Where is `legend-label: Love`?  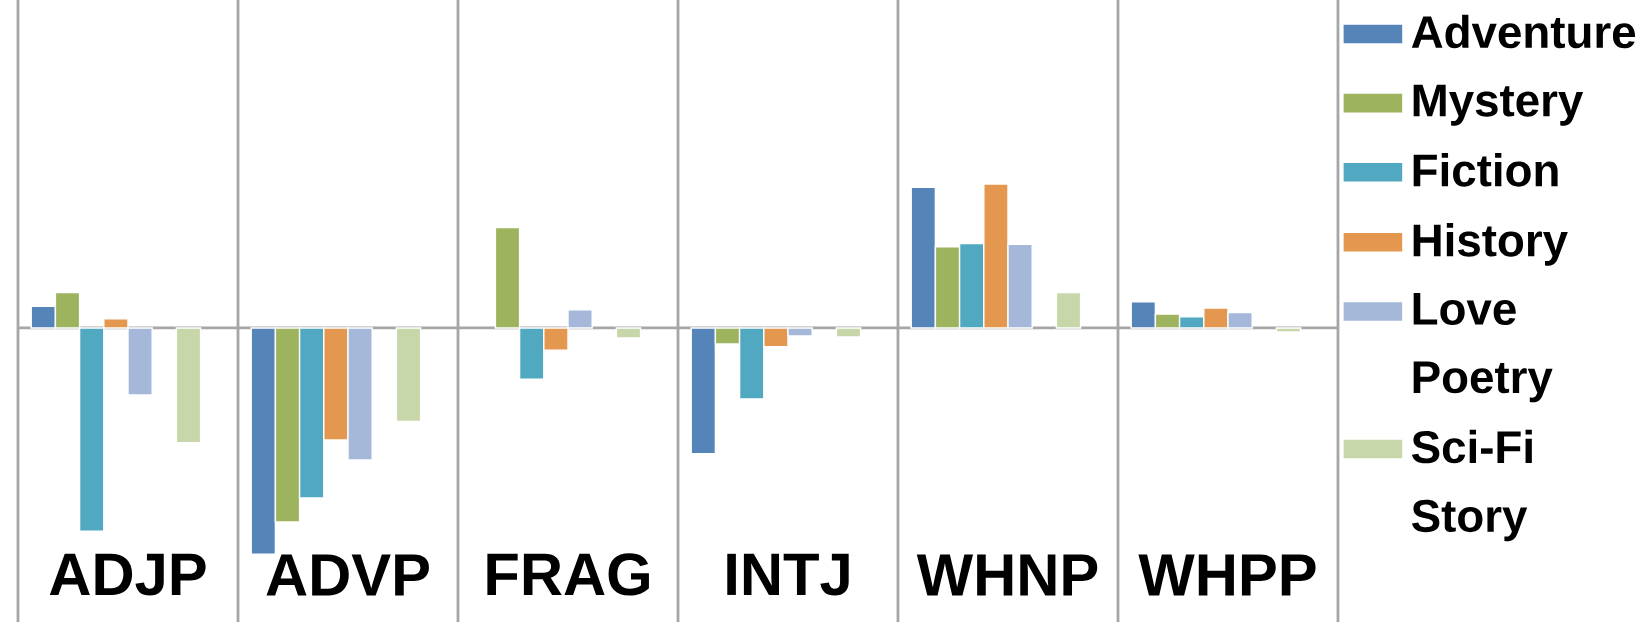 legend-label: Love is located at coordinates (1464, 309).